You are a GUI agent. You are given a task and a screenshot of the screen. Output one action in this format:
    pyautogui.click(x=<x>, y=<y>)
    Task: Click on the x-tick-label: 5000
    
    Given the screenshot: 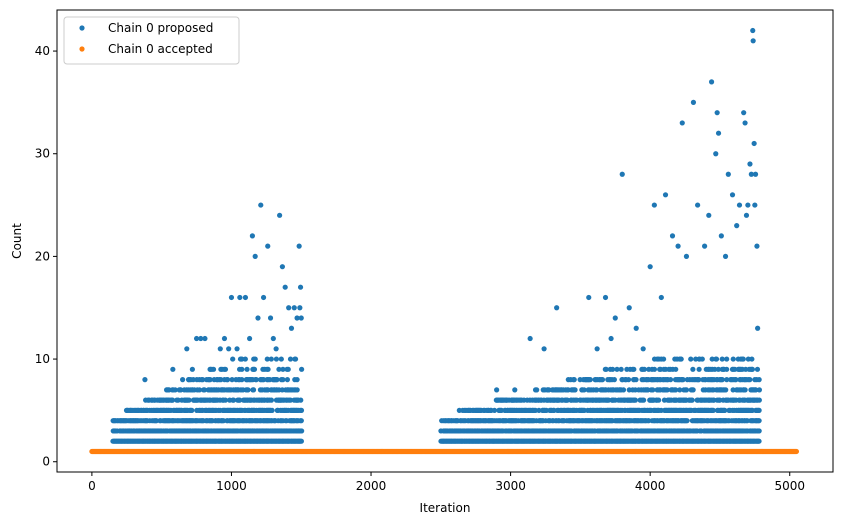 What is the action you would take?
    pyautogui.click(x=789, y=486)
    